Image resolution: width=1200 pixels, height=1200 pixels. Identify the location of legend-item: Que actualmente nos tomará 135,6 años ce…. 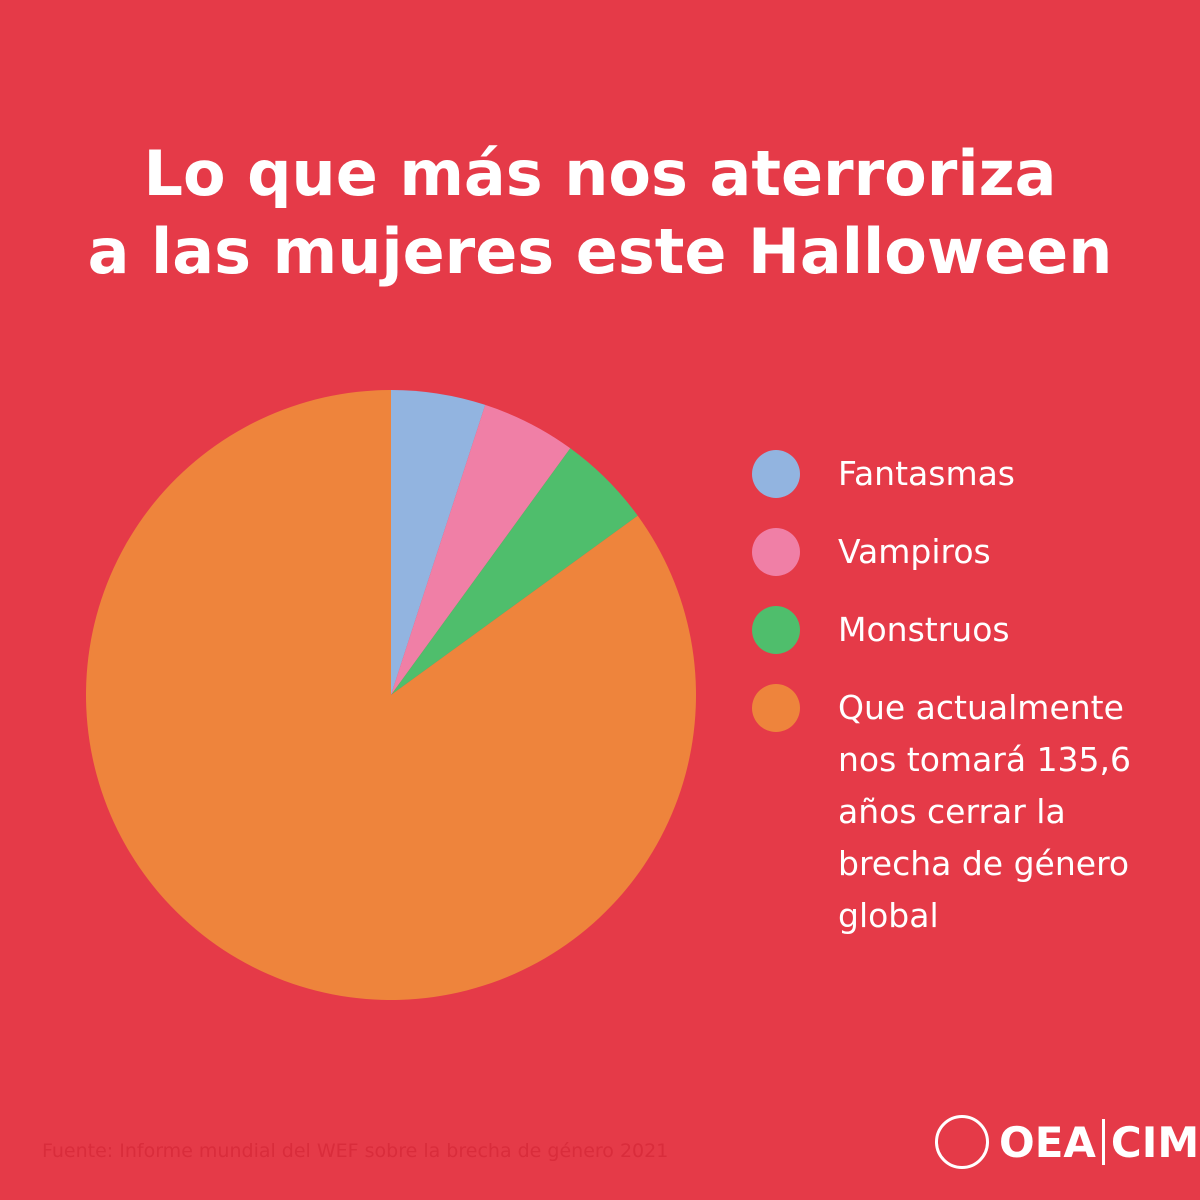
(972, 813).